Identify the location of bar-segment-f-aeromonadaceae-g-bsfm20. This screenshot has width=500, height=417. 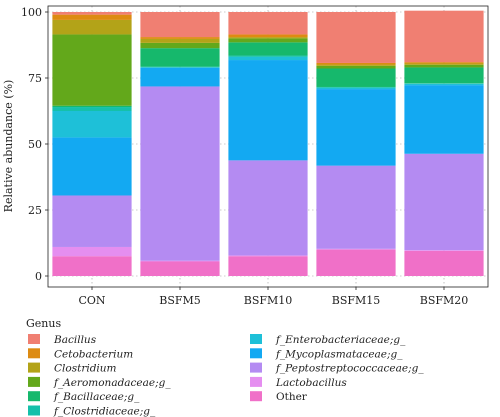
(444, 66).